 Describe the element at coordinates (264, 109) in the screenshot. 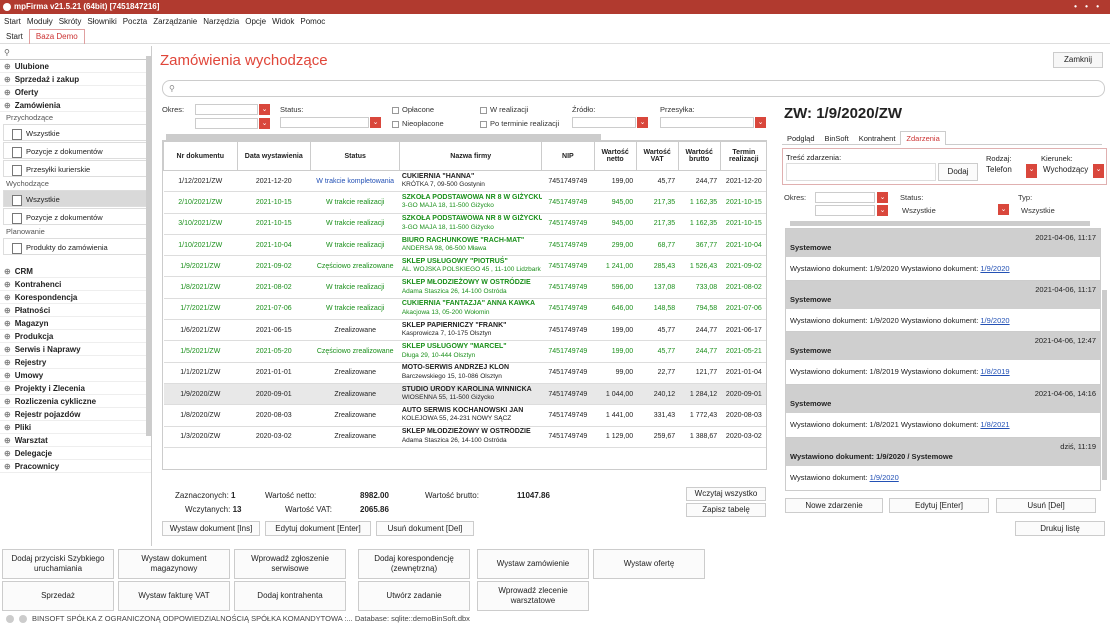

I see `okres-from-dropdown-icon: ⌄` at that location.